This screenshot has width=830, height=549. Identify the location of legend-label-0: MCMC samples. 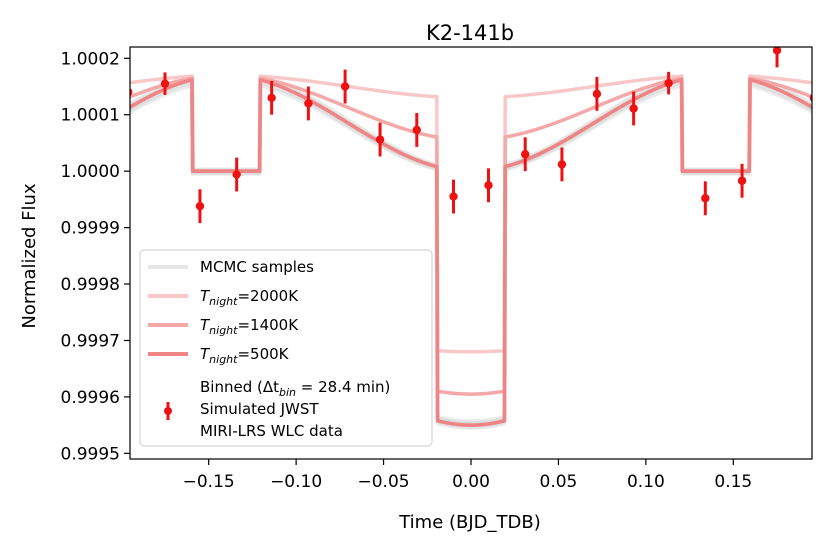
(257, 267).